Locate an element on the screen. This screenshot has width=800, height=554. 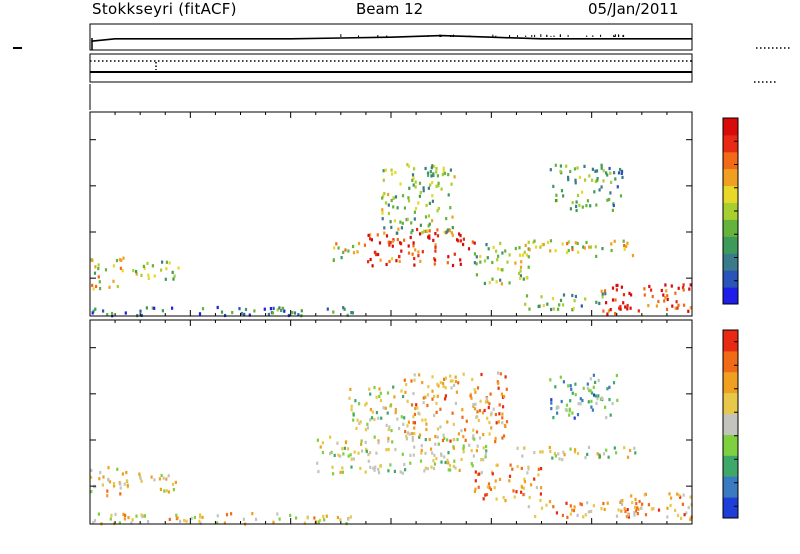
frequency-panel is located at coordinates (432, 68).